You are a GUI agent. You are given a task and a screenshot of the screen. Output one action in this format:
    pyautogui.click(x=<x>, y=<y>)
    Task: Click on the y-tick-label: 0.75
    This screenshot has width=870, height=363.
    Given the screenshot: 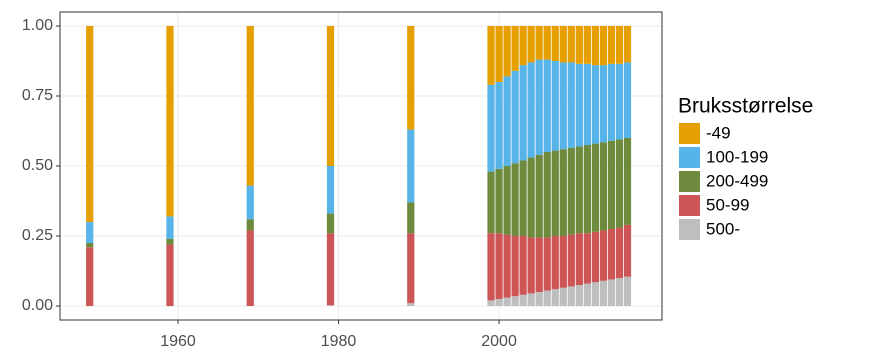 What is the action you would take?
    pyautogui.click(x=37, y=95)
    